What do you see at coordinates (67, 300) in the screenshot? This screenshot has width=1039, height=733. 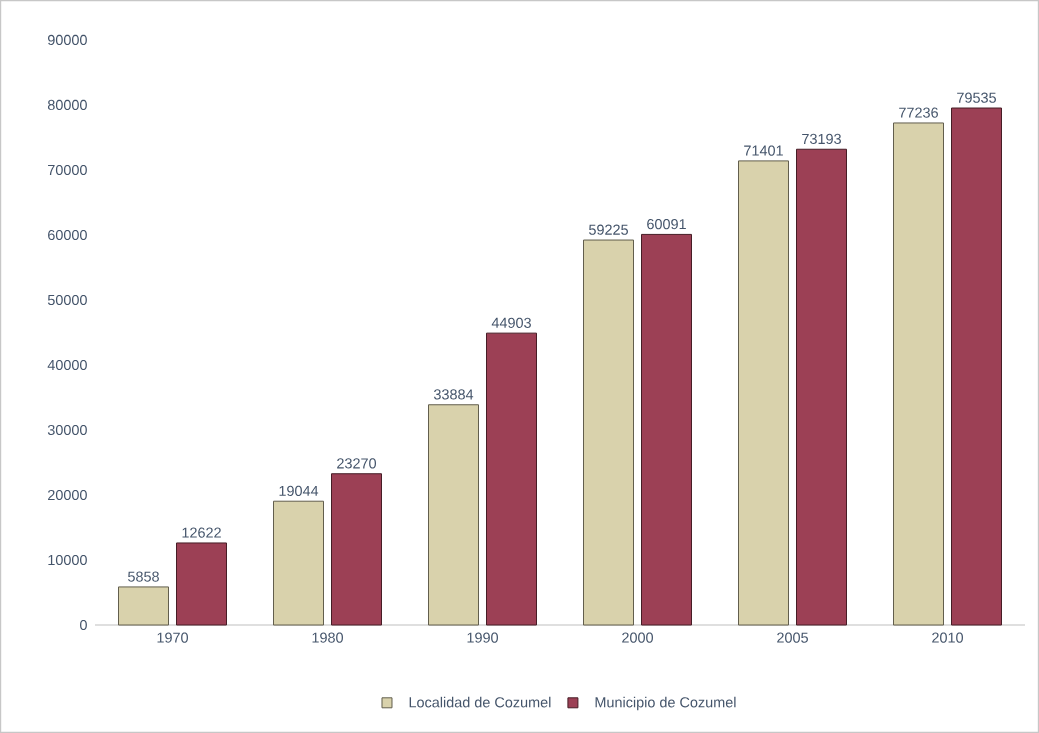 I see `y-tick-label: 50000` at bounding box center [67, 300].